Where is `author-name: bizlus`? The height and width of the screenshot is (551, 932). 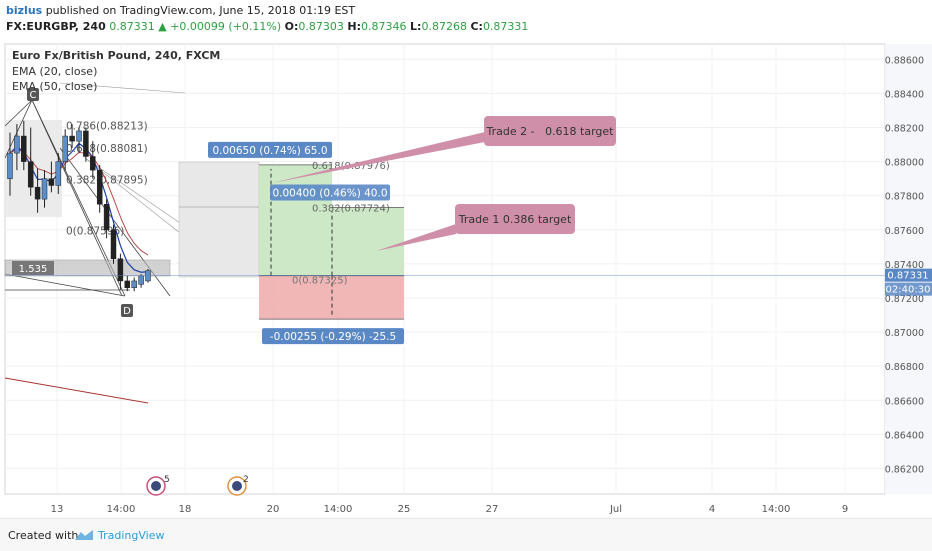 author-name: bizlus is located at coordinates (24, 10).